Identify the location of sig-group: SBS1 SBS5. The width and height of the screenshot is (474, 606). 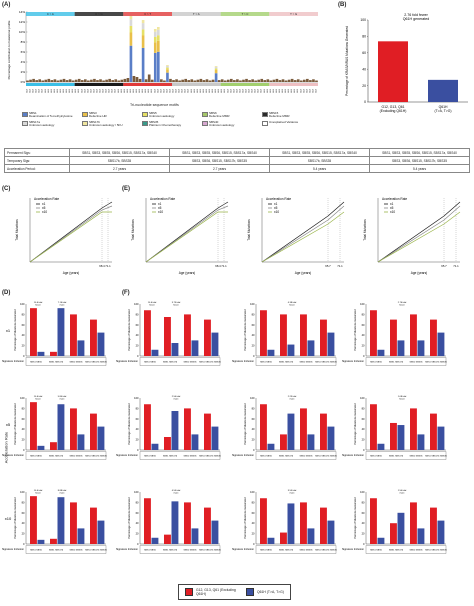
(36, 363).